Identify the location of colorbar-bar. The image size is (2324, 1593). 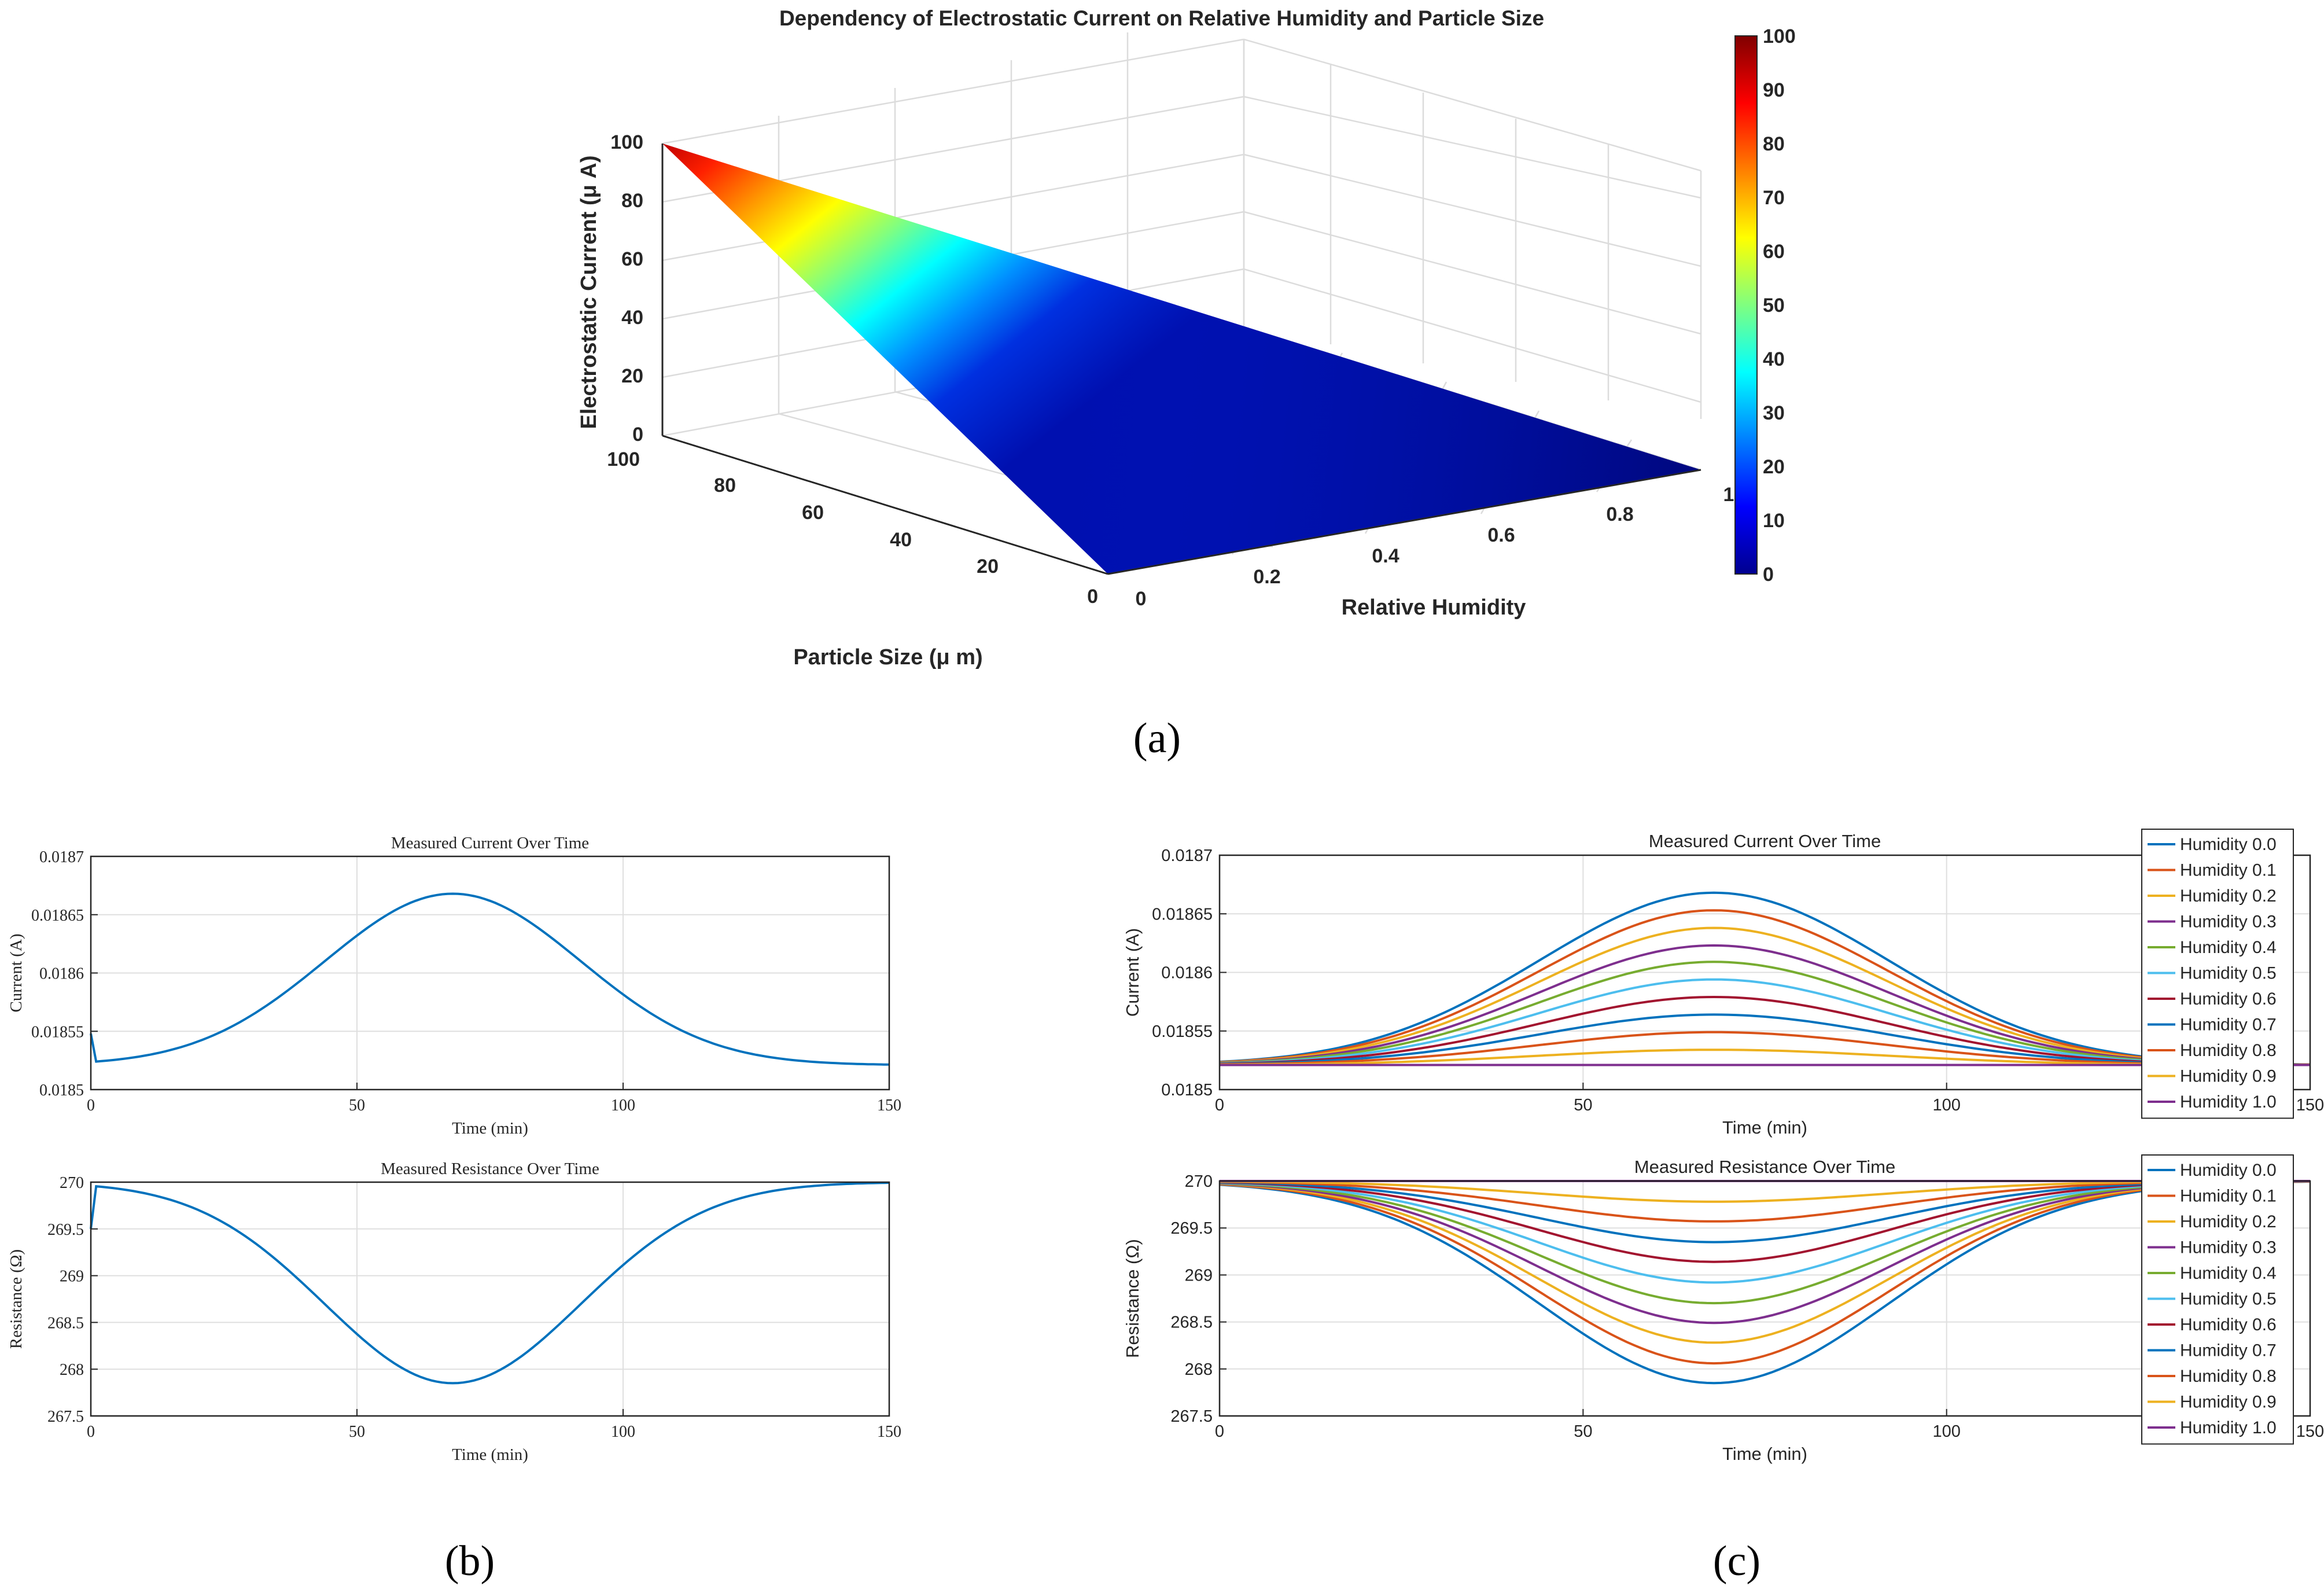
(1746, 305).